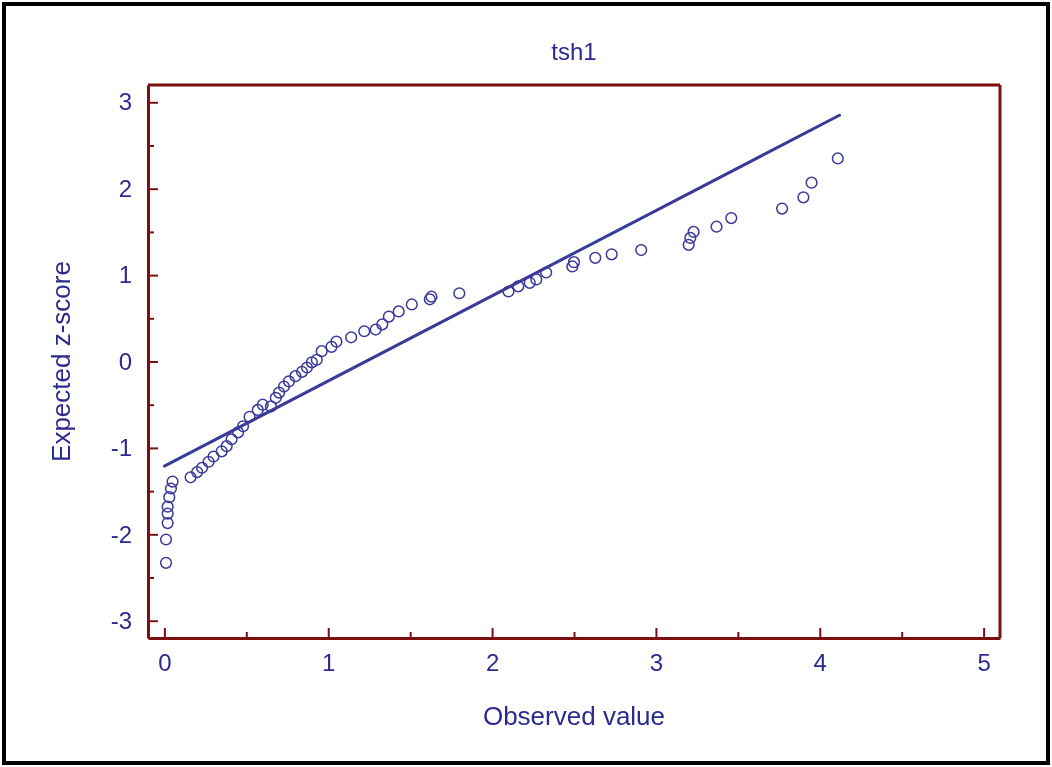 The image size is (1052, 767). What do you see at coordinates (329, 663) in the screenshot?
I see `x-tick-label: 1` at bounding box center [329, 663].